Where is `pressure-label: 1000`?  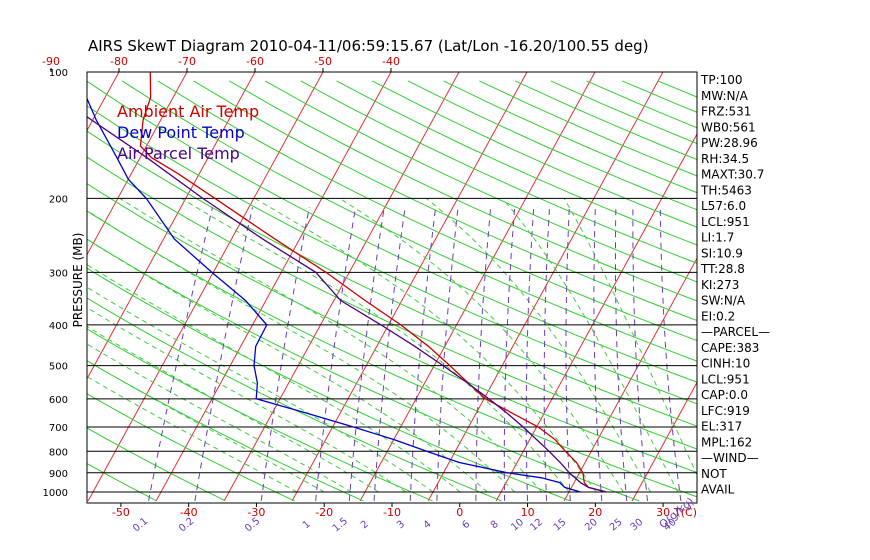 pressure-label: 1000 is located at coordinates (55, 493).